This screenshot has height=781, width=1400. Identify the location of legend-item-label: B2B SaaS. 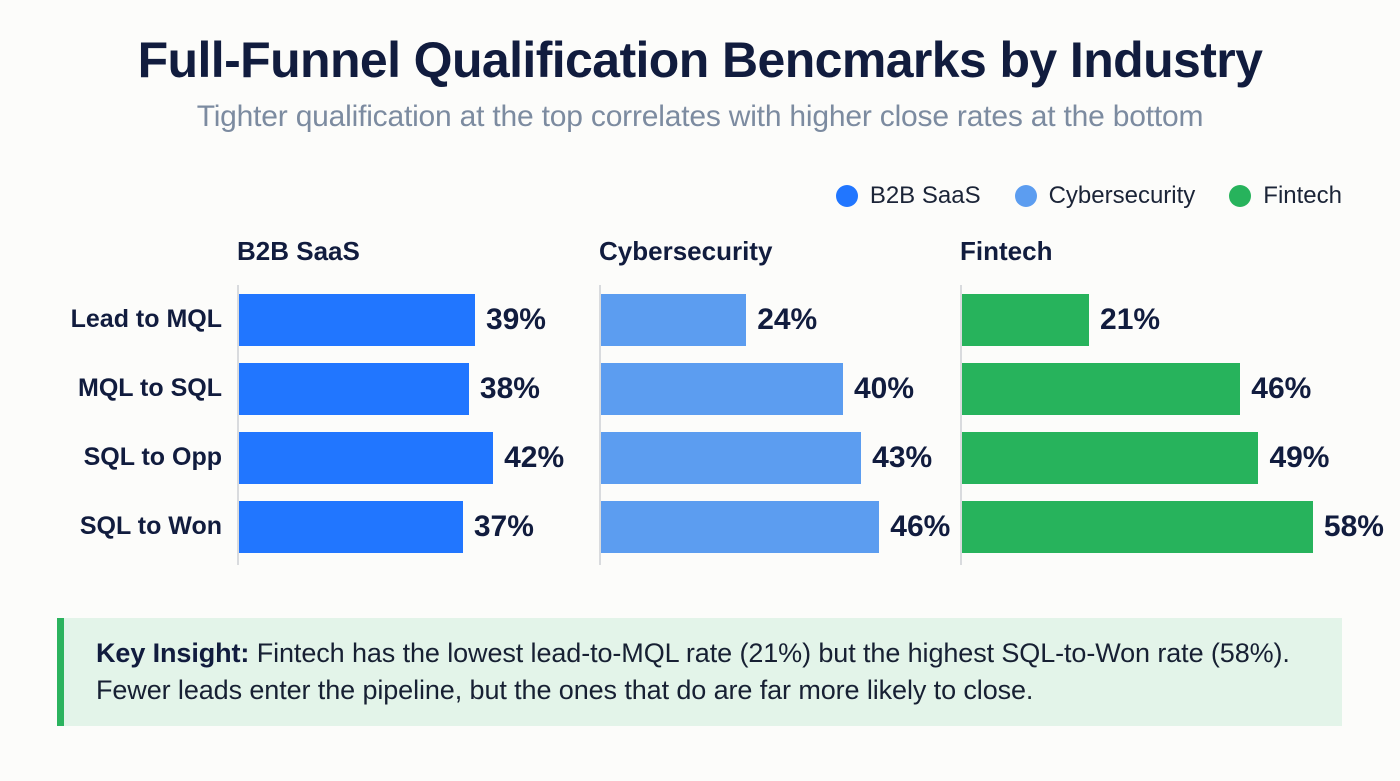
(925, 195).